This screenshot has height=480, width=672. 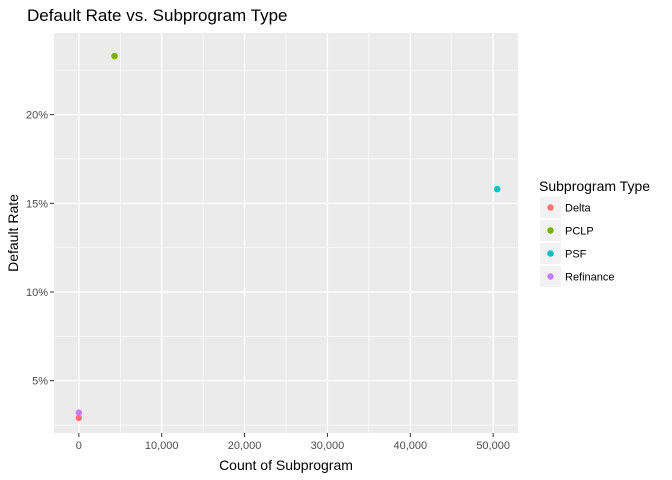 What do you see at coordinates (293, 442) in the screenshot?
I see `x-axis: 0 10,000 20,000 30,000 40,000 50,000` at bounding box center [293, 442].